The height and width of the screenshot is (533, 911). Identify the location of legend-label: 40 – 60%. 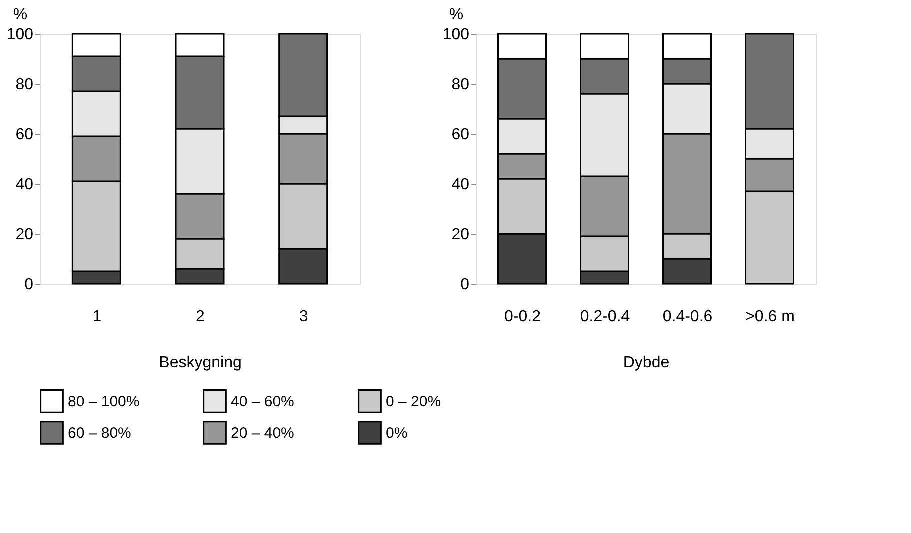
(262, 401).